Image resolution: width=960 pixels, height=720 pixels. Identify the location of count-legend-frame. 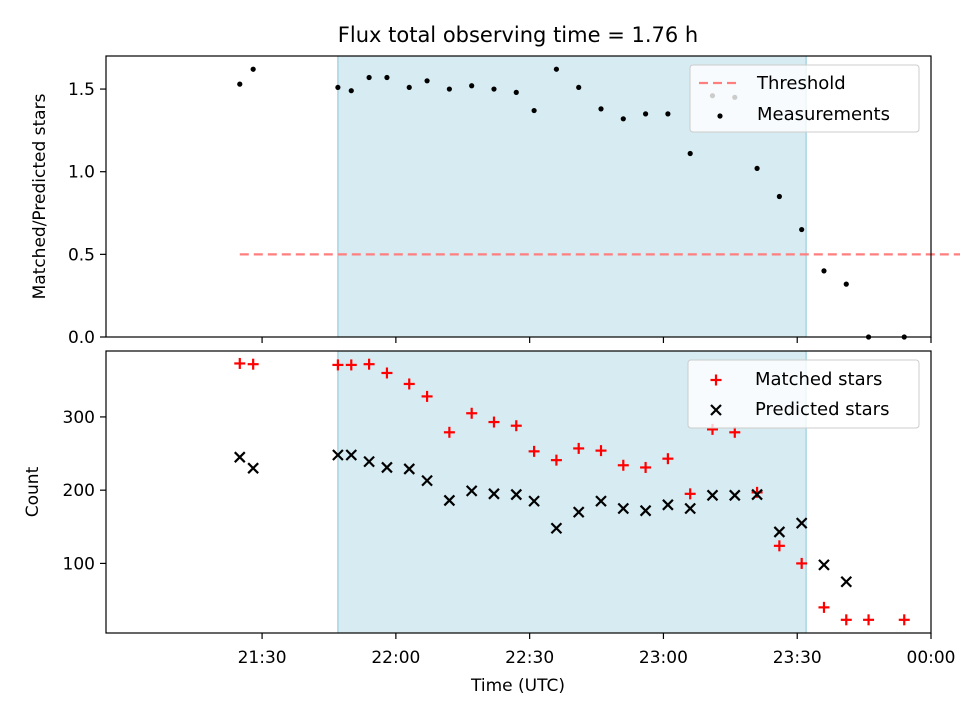
(803, 394).